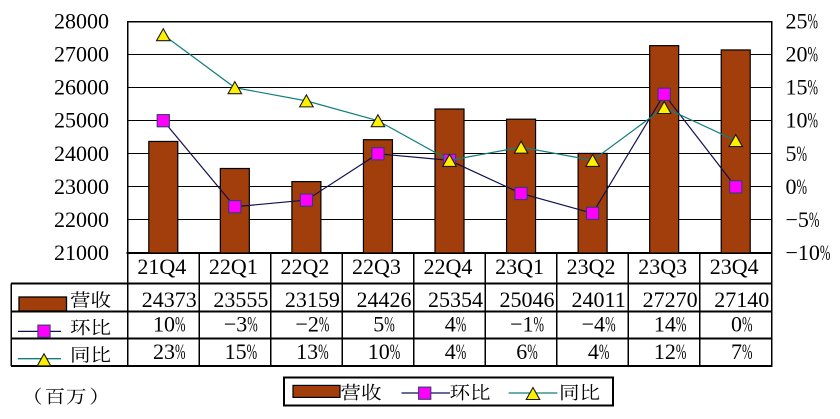 Image resolution: width=840 pixels, height=419 pixels. What do you see at coordinates (233, 266) in the screenshot?
I see `svg-text: 22Q1` at bounding box center [233, 266].